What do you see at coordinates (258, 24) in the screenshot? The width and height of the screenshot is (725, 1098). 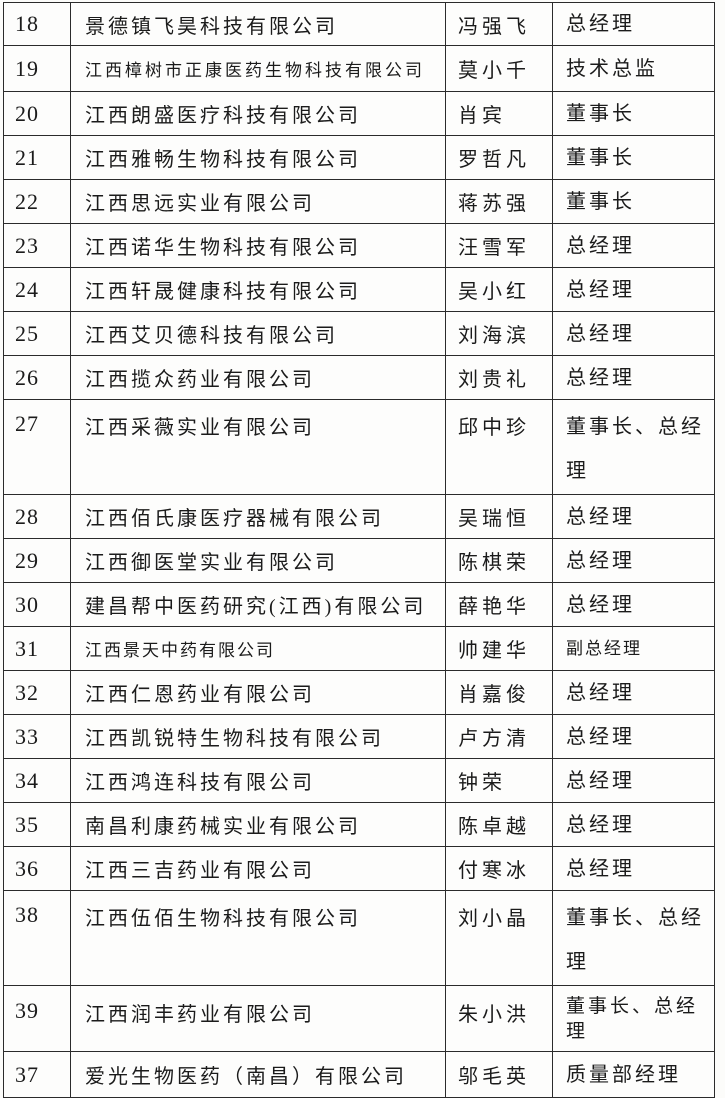 I see `company-name-cell: 景德镇飞昊科技有限公司` at bounding box center [258, 24].